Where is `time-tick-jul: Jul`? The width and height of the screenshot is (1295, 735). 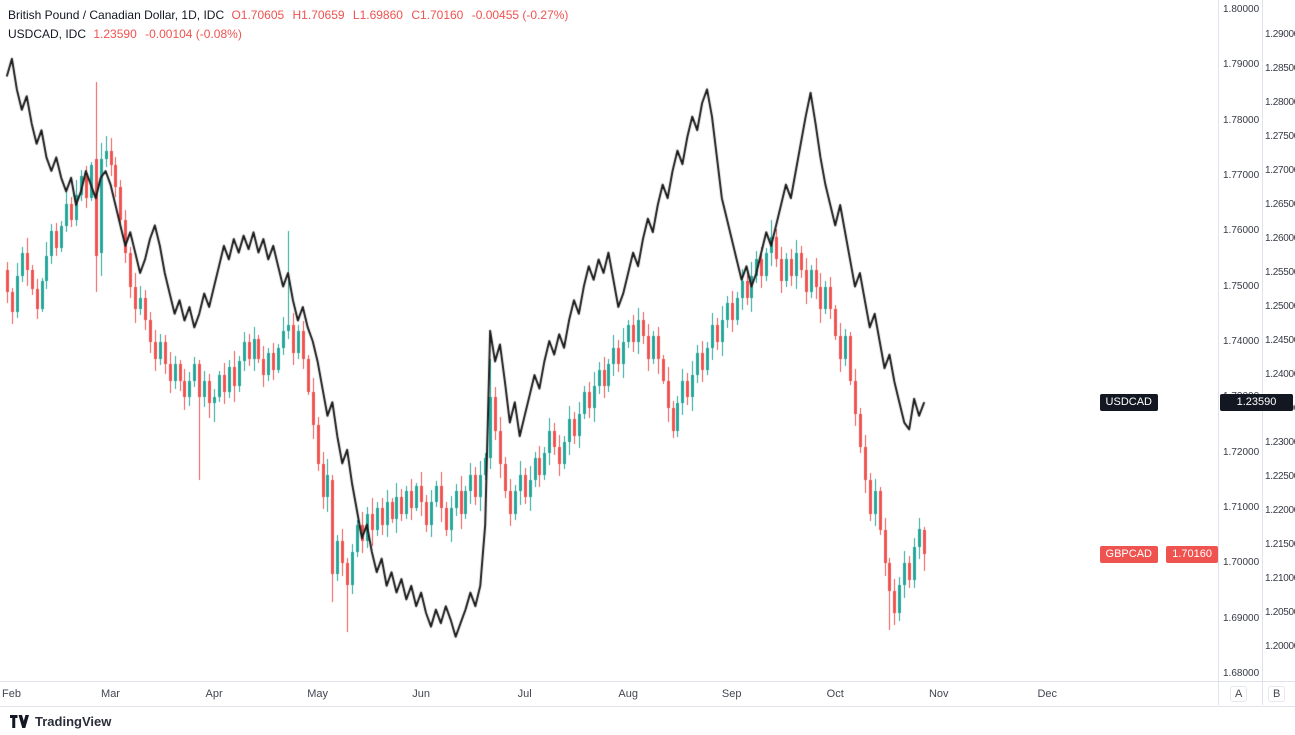
time-tick-jul: Jul is located at coordinates (524, 694).